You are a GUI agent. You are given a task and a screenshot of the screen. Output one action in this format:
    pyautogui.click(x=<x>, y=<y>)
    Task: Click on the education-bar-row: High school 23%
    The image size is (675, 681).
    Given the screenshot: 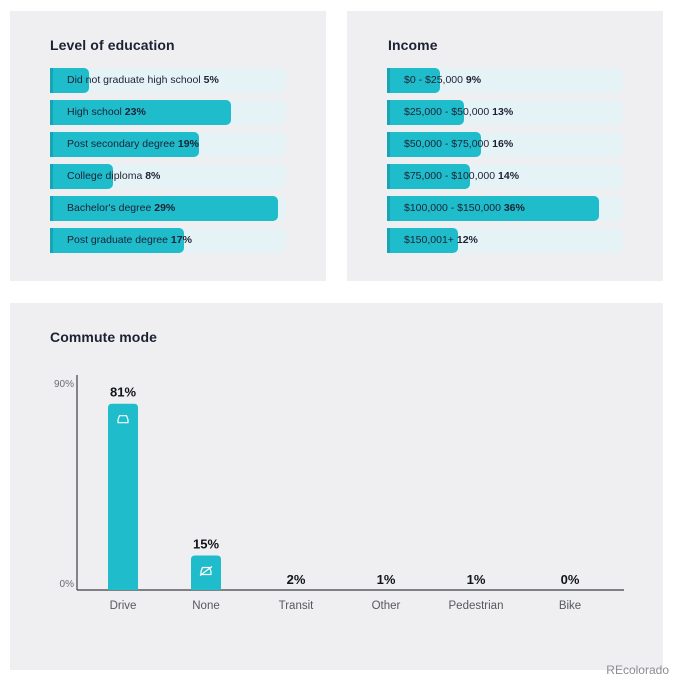 What is the action you would take?
    pyautogui.click(x=168, y=112)
    